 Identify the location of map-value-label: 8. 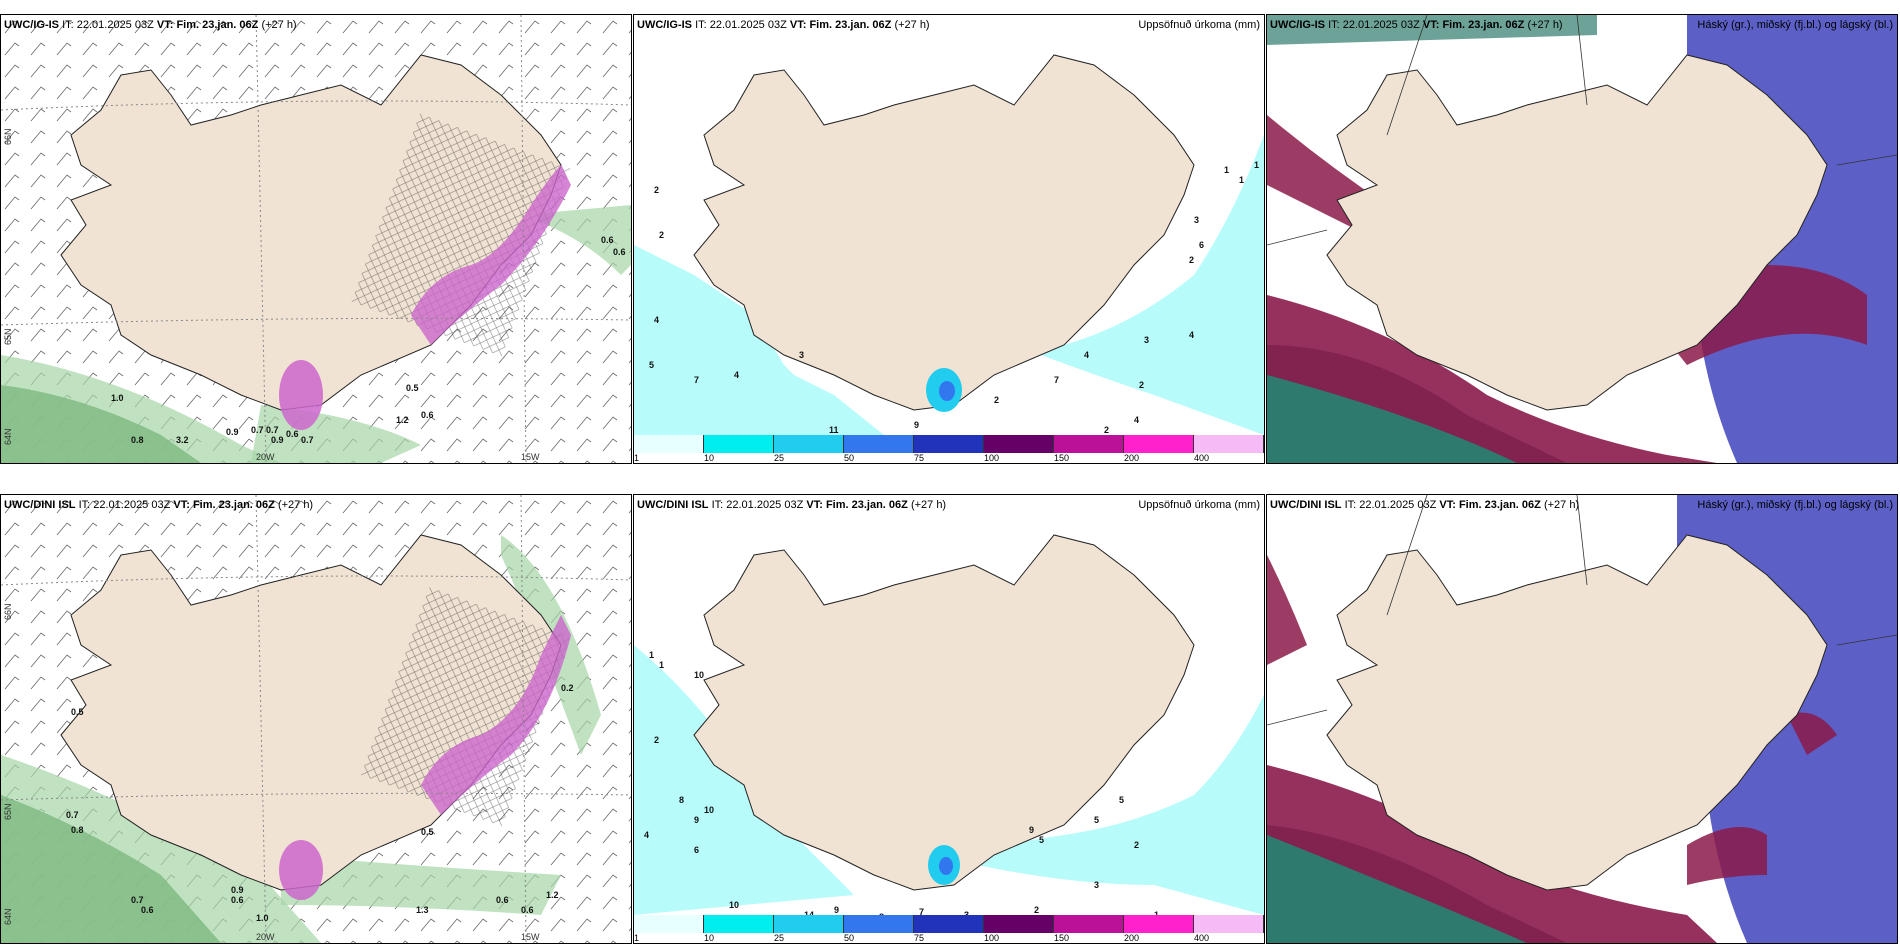
(682, 800).